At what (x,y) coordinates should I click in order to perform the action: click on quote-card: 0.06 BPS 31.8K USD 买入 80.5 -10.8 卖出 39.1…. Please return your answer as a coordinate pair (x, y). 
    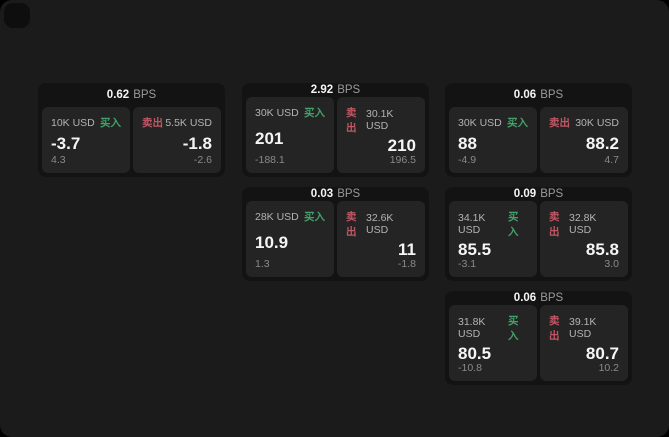
    Looking at the image, I should click on (538, 338).